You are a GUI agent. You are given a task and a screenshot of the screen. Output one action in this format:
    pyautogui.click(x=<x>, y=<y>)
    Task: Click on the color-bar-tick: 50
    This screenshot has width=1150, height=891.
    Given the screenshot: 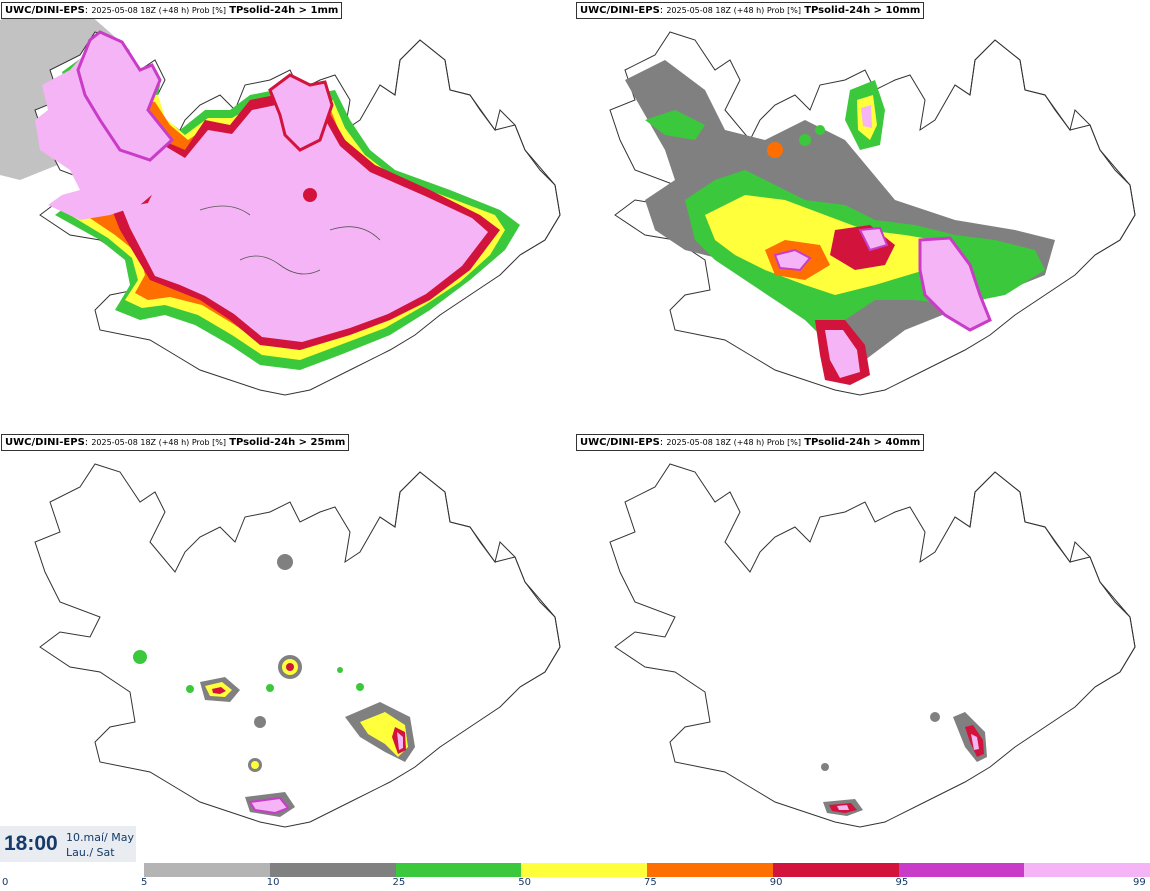 What is the action you would take?
    pyautogui.click(x=524, y=882)
    